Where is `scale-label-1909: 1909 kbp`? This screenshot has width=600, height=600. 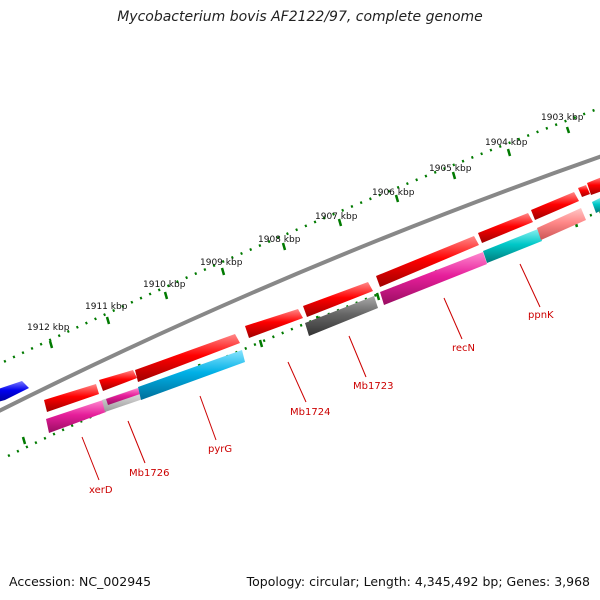 scale-label-1909: 1909 kbp is located at coordinates (221, 263).